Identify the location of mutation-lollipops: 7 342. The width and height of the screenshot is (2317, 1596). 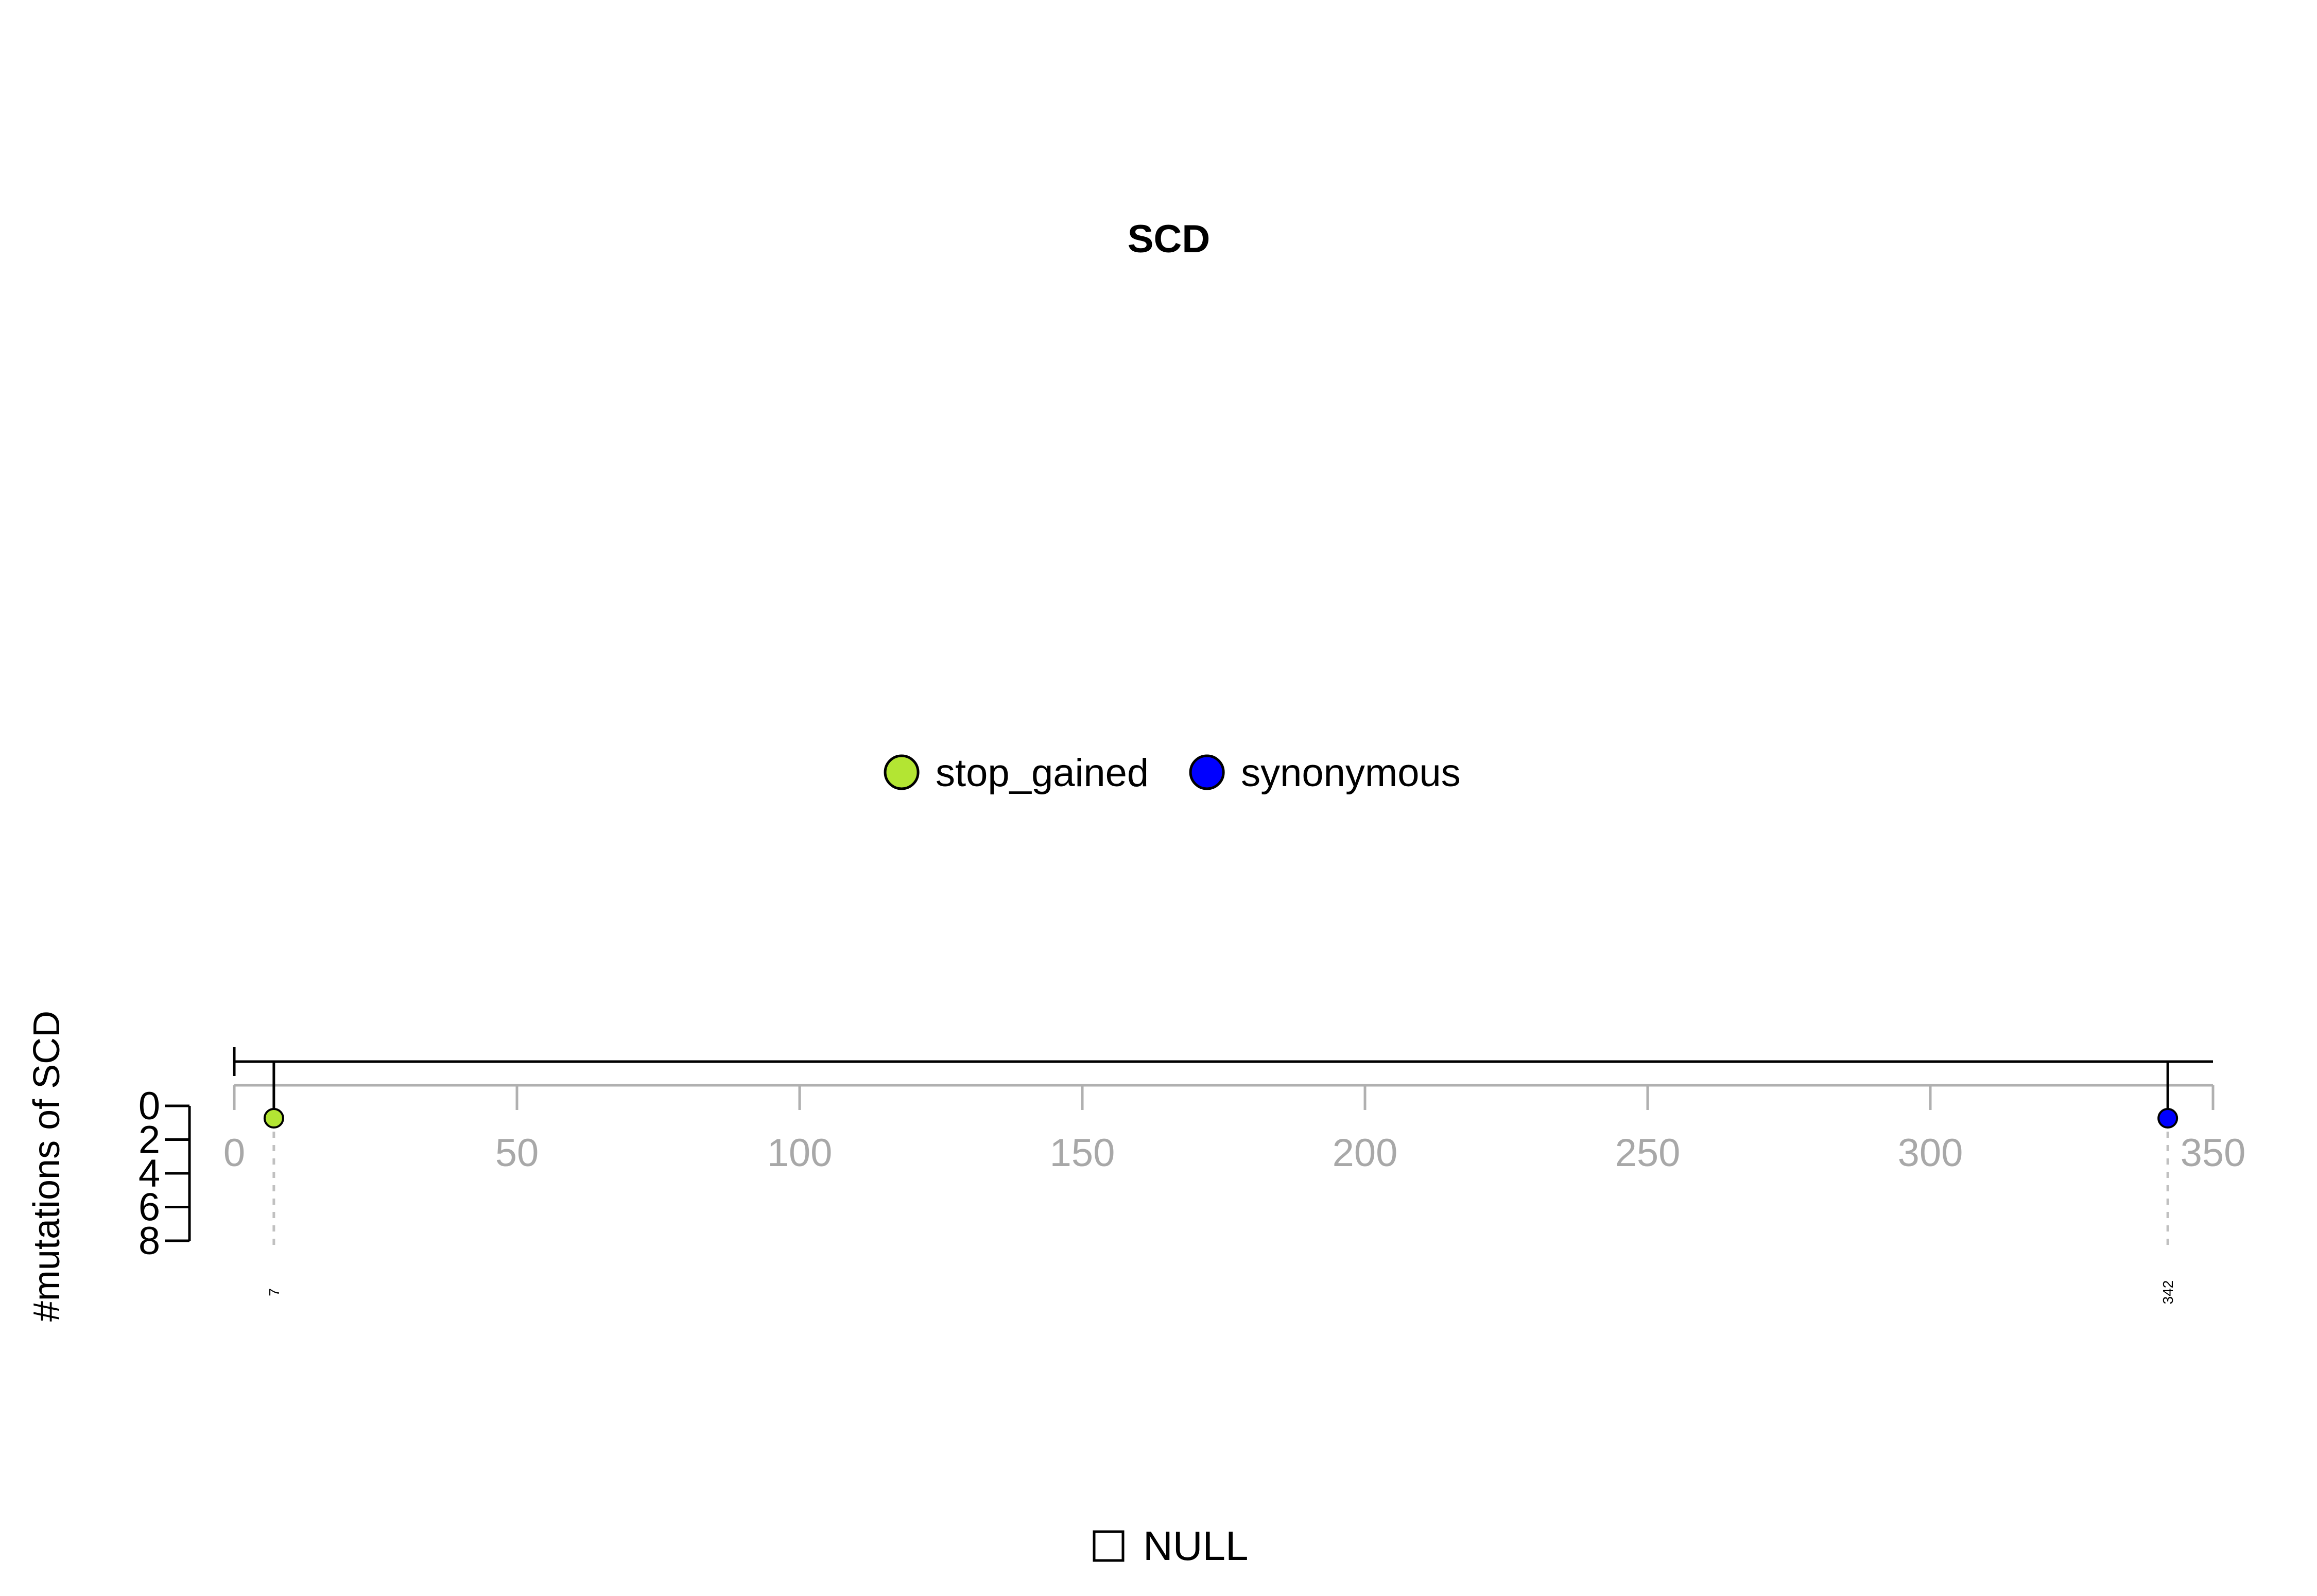
(1220, 1184).